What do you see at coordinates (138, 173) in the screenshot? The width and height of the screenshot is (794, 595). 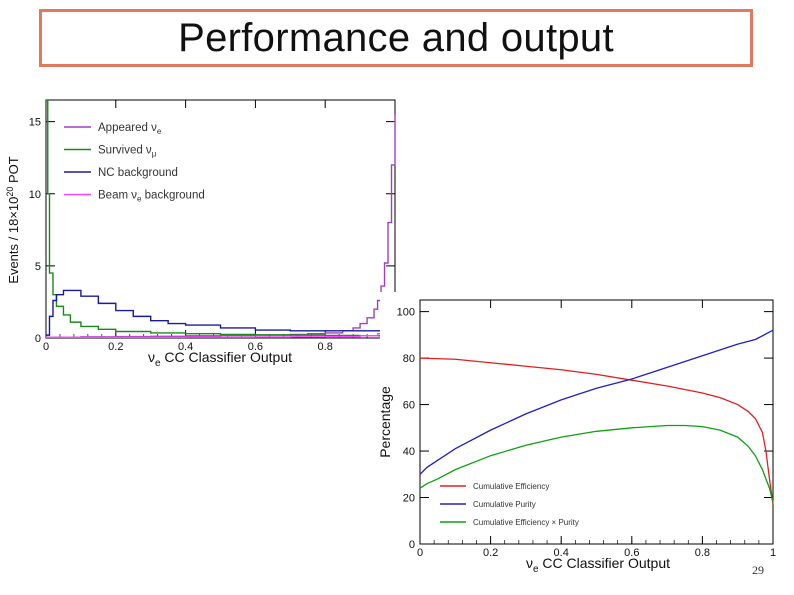 I see `legend-label: NC background` at bounding box center [138, 173].